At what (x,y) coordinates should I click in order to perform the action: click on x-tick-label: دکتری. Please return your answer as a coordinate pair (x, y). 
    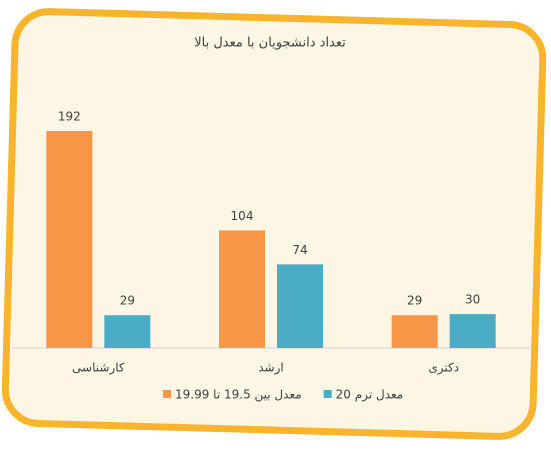
    Looking at the image, I should click on (443, 368).